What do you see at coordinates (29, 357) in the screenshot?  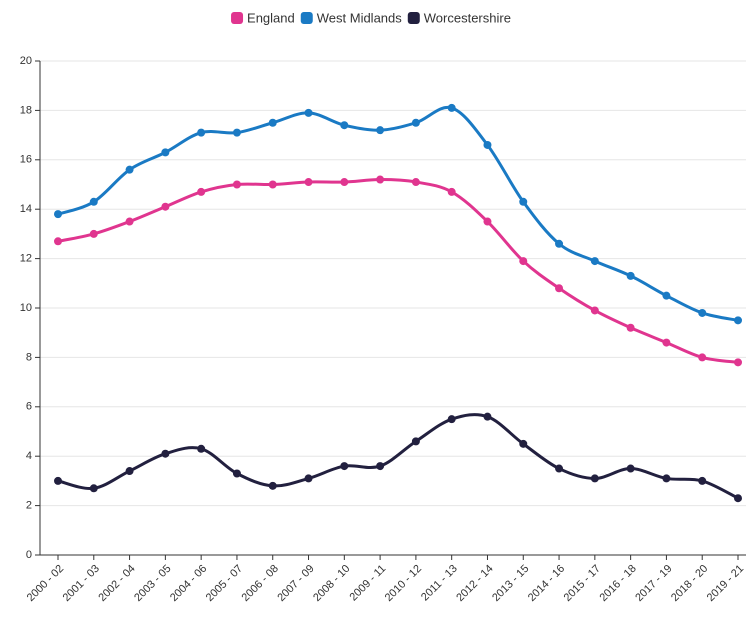 I see `y-tick-label: 8` at bounding box center [29, 357].